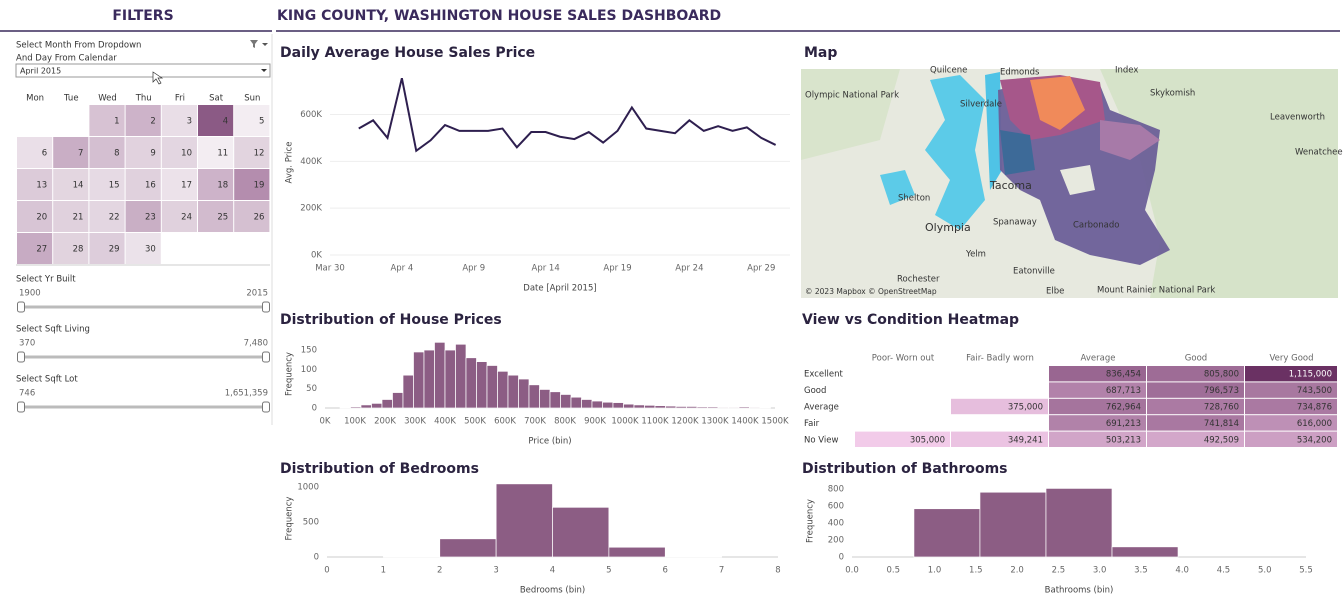  I want to click on map-place: Rochester, so click(918, 280).